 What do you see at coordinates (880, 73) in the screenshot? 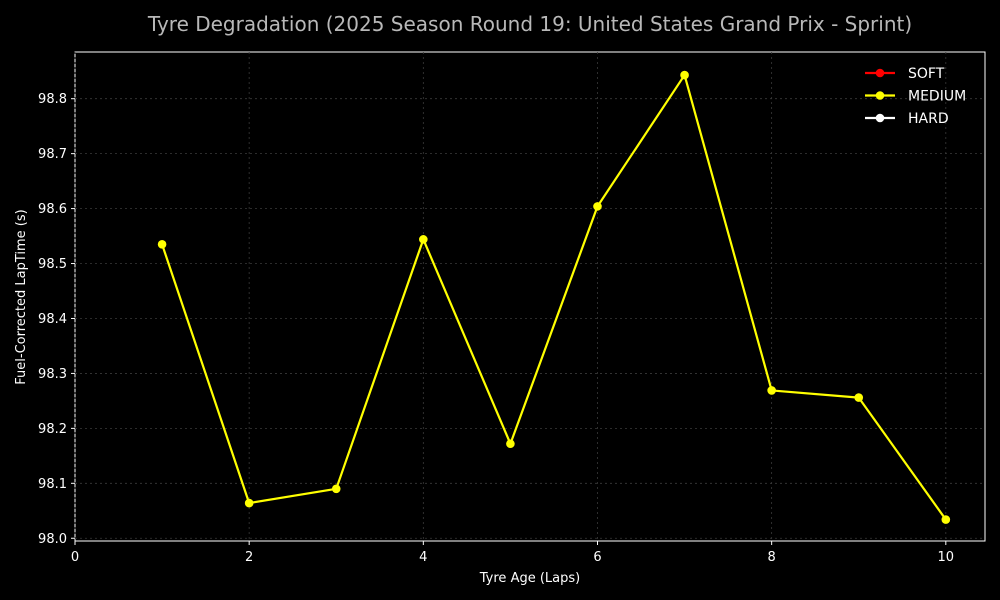
I see `legend-marker-soft` at bounding box center [880, 73].